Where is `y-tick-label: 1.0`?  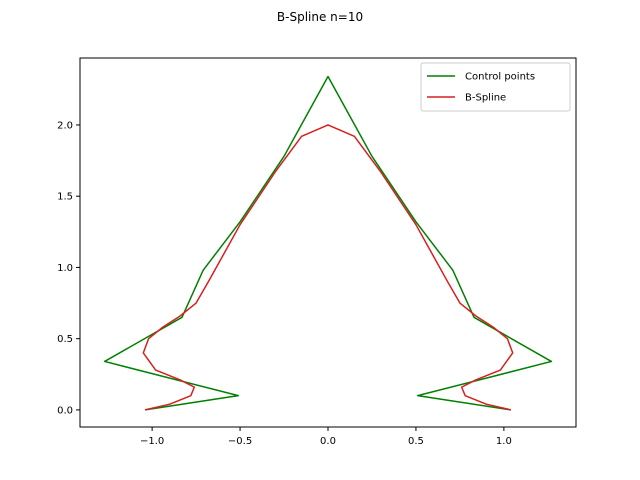 y-tick-label: 1.0 is located at coordinates (65, 268).